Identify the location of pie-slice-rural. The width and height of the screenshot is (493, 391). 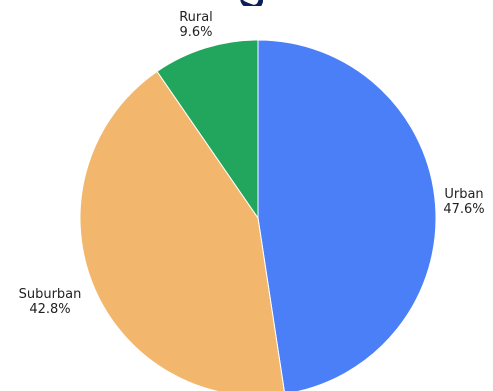
(207, 129).